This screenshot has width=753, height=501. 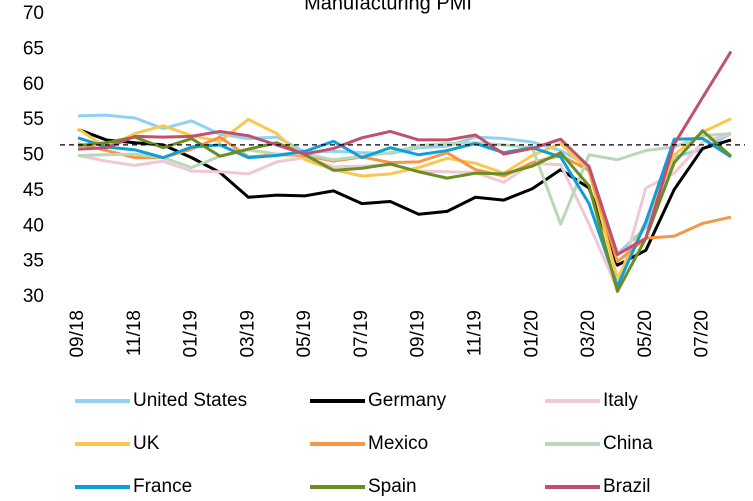 What do you see at coordinates (398, 443) in the screenshot?
I see `legend-label: Mexico` at bounding box center [398, 443].